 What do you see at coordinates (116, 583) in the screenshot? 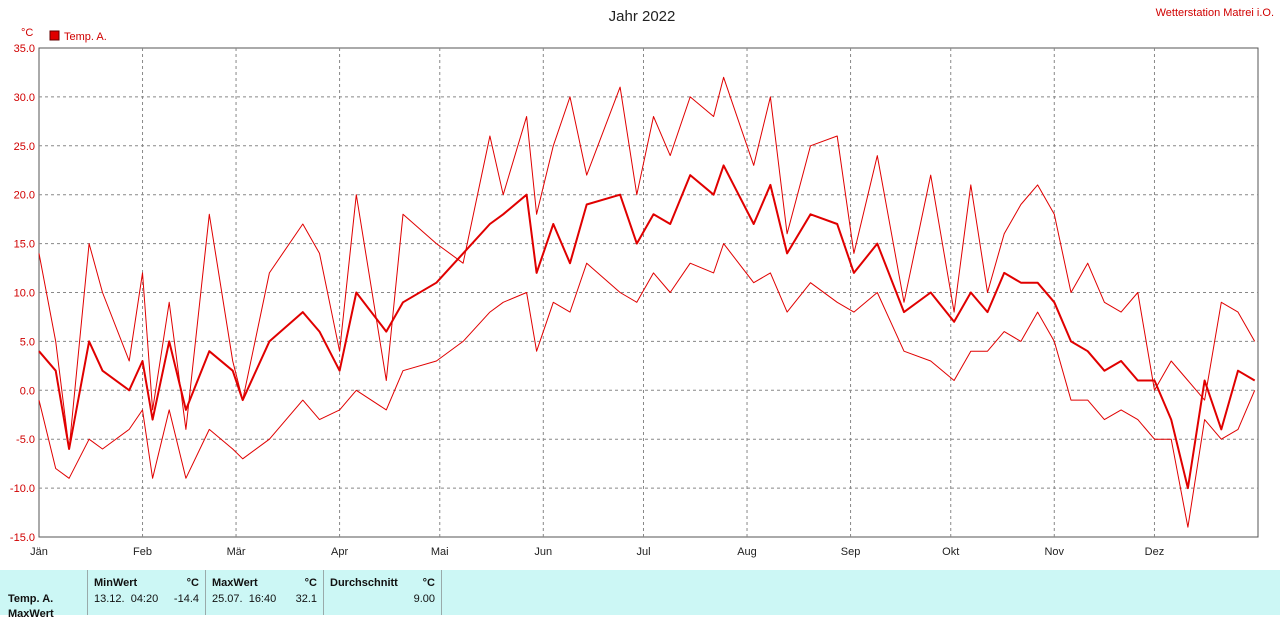
I see `min-header: MinWert` at bounding box center [116, 583].